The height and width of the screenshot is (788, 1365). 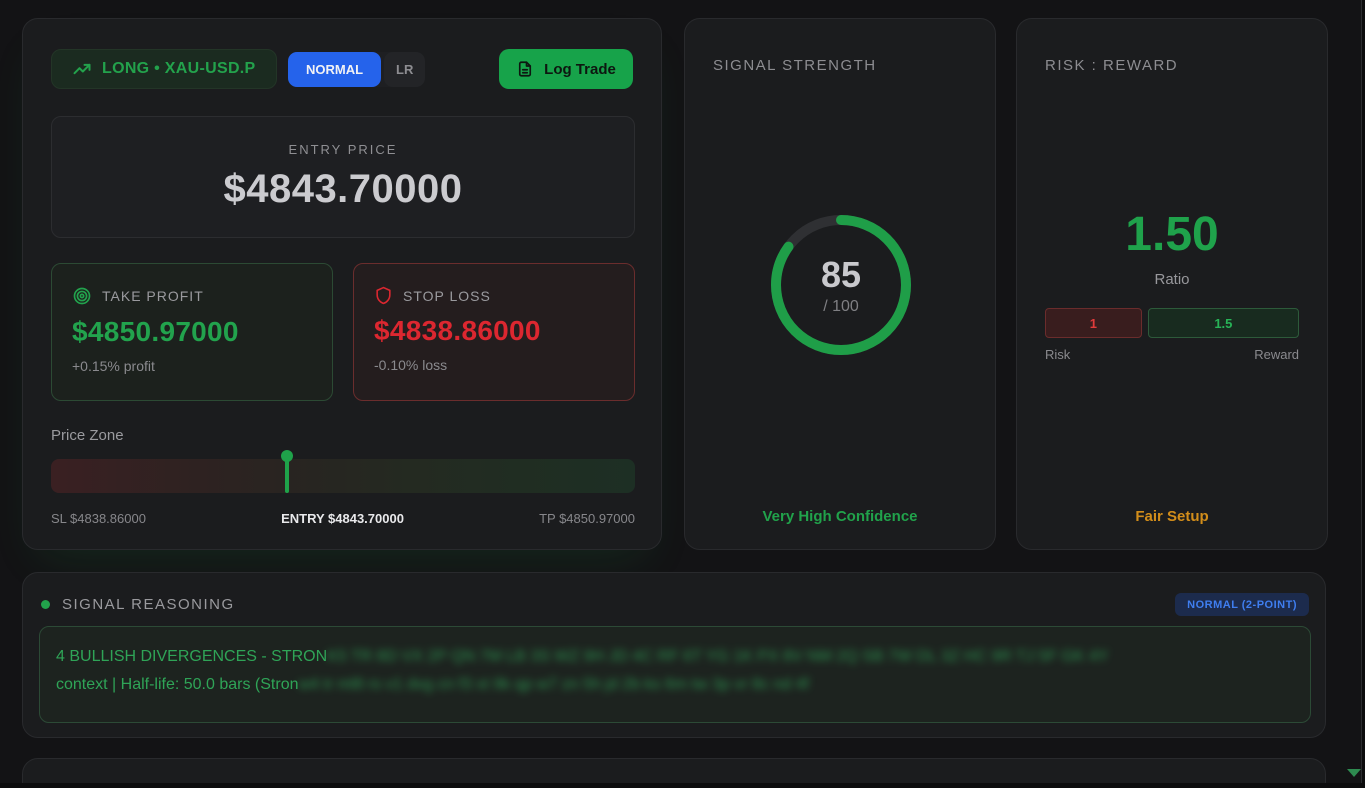 What do you see at coordinates (179, 68) in the screenshot?
I see `direction-badge-label: LONG • XAU-USD.P` at bounding box center [179, 68].